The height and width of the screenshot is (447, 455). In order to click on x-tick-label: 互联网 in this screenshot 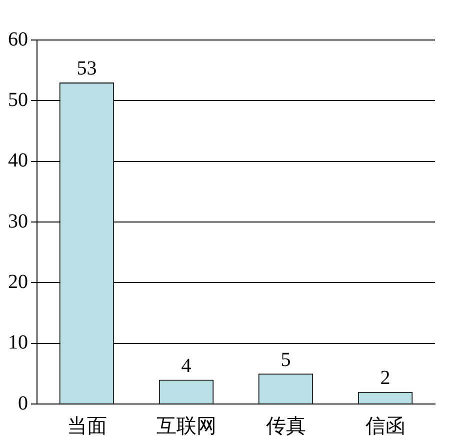, I will do `click(186, 426)`.